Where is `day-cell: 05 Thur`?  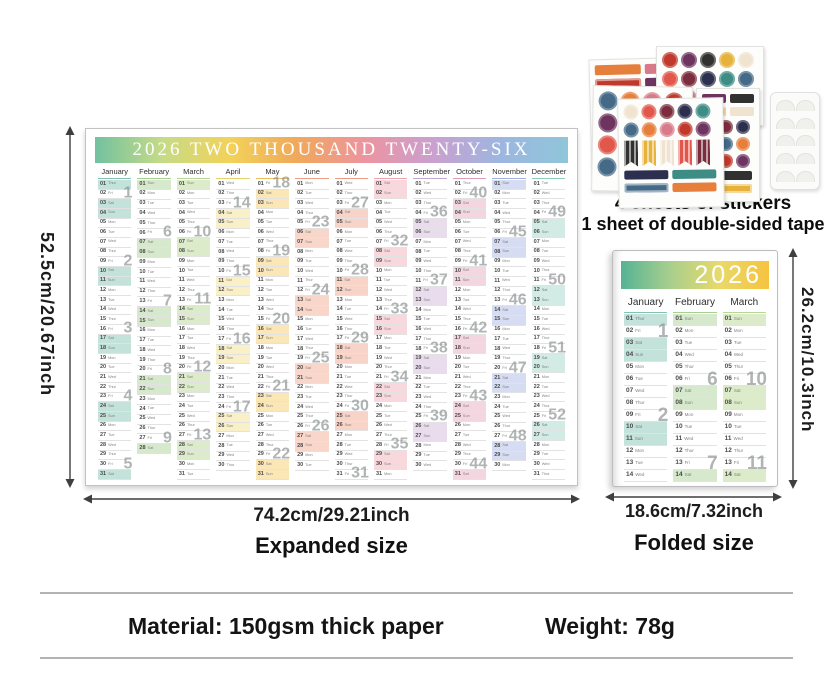 day-cell: 05 Thur is located at coordinates (509, 224).